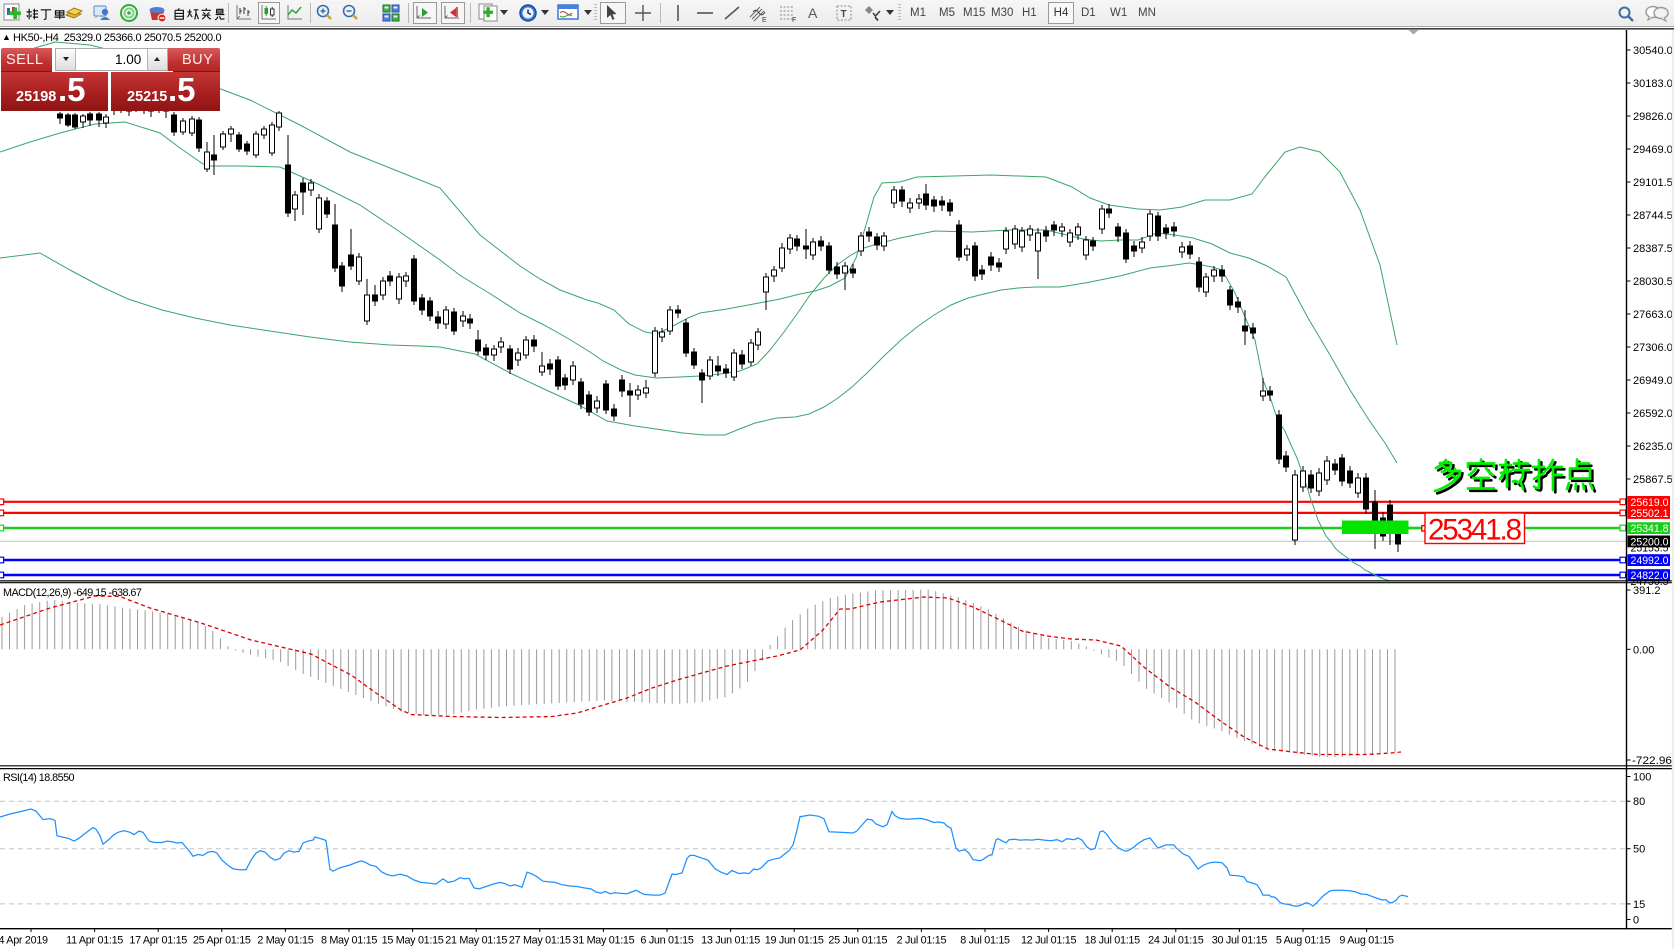 The image size is (1674, 949). I want to click on svg-text: 29826.0, so click(1653, 117).